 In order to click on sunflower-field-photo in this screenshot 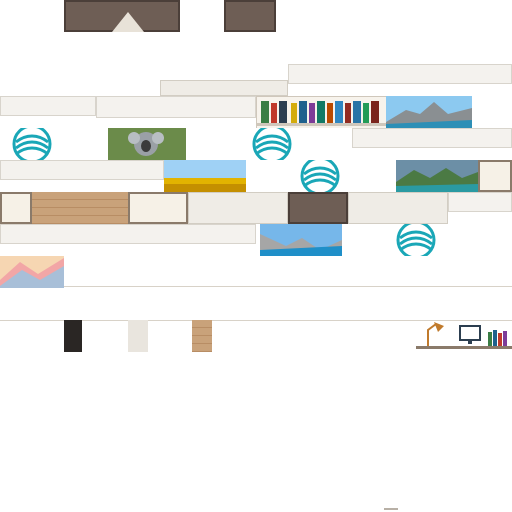, I will do `click(205, 176)`.